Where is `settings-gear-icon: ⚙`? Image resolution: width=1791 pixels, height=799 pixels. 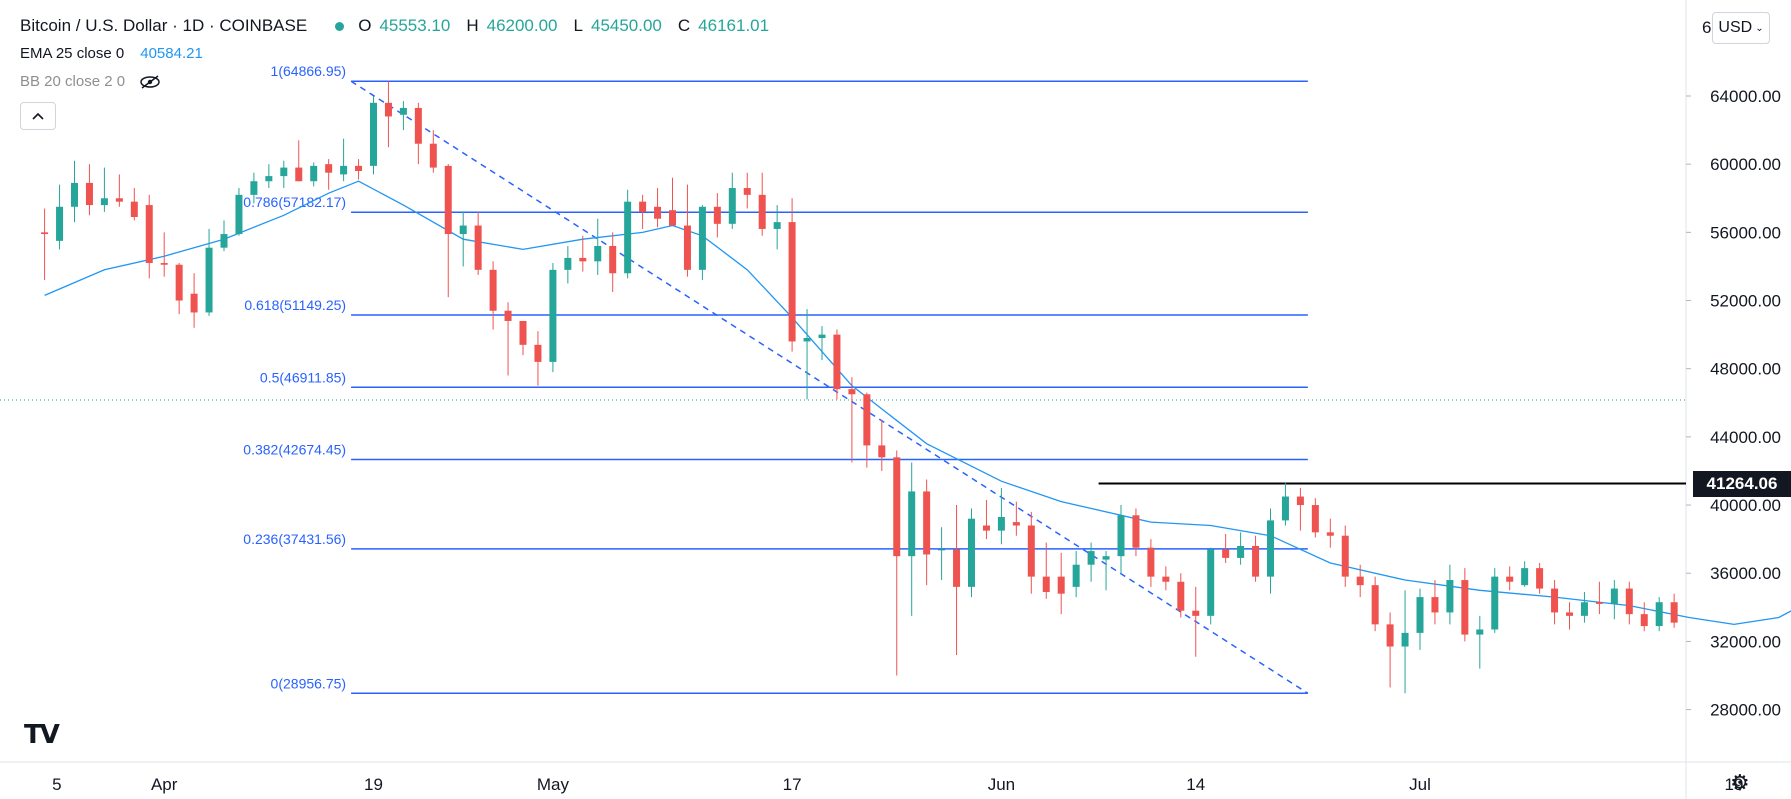
settings-gear-icon: ⚙ is located at coordinates (1740, 782).